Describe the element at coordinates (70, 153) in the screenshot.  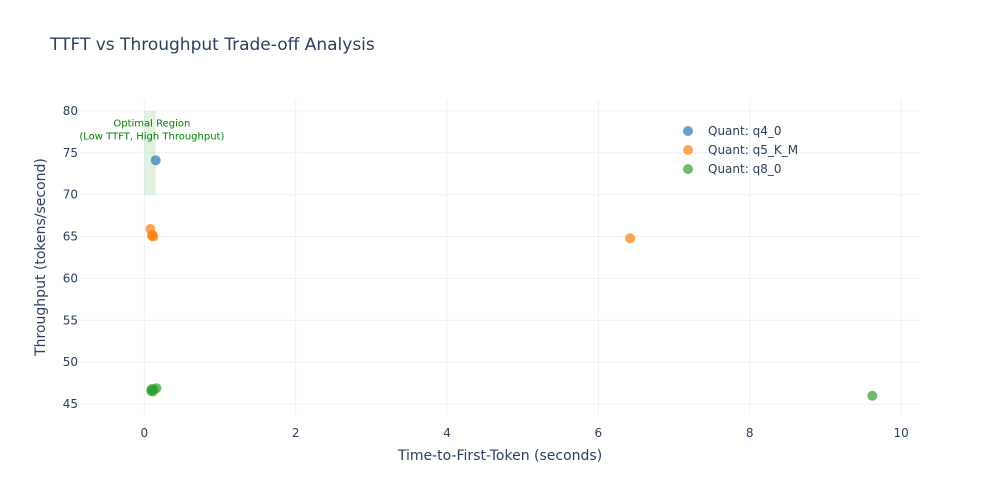
I see `y-tick-label: 75` at that location.